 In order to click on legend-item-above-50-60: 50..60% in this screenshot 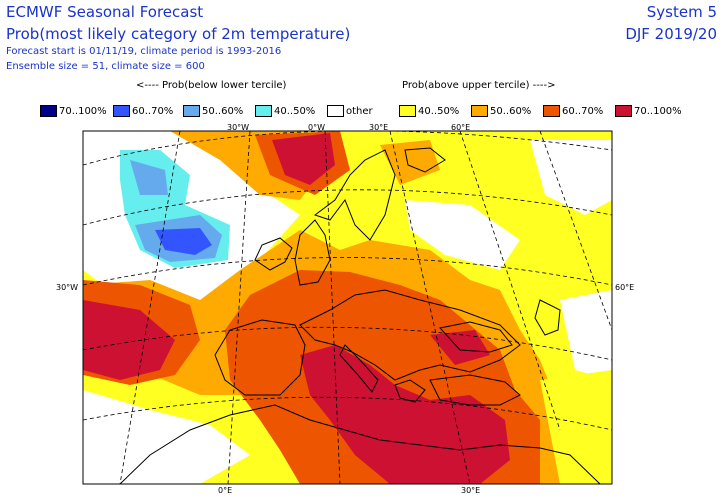, I will do `click(501, 111)`.